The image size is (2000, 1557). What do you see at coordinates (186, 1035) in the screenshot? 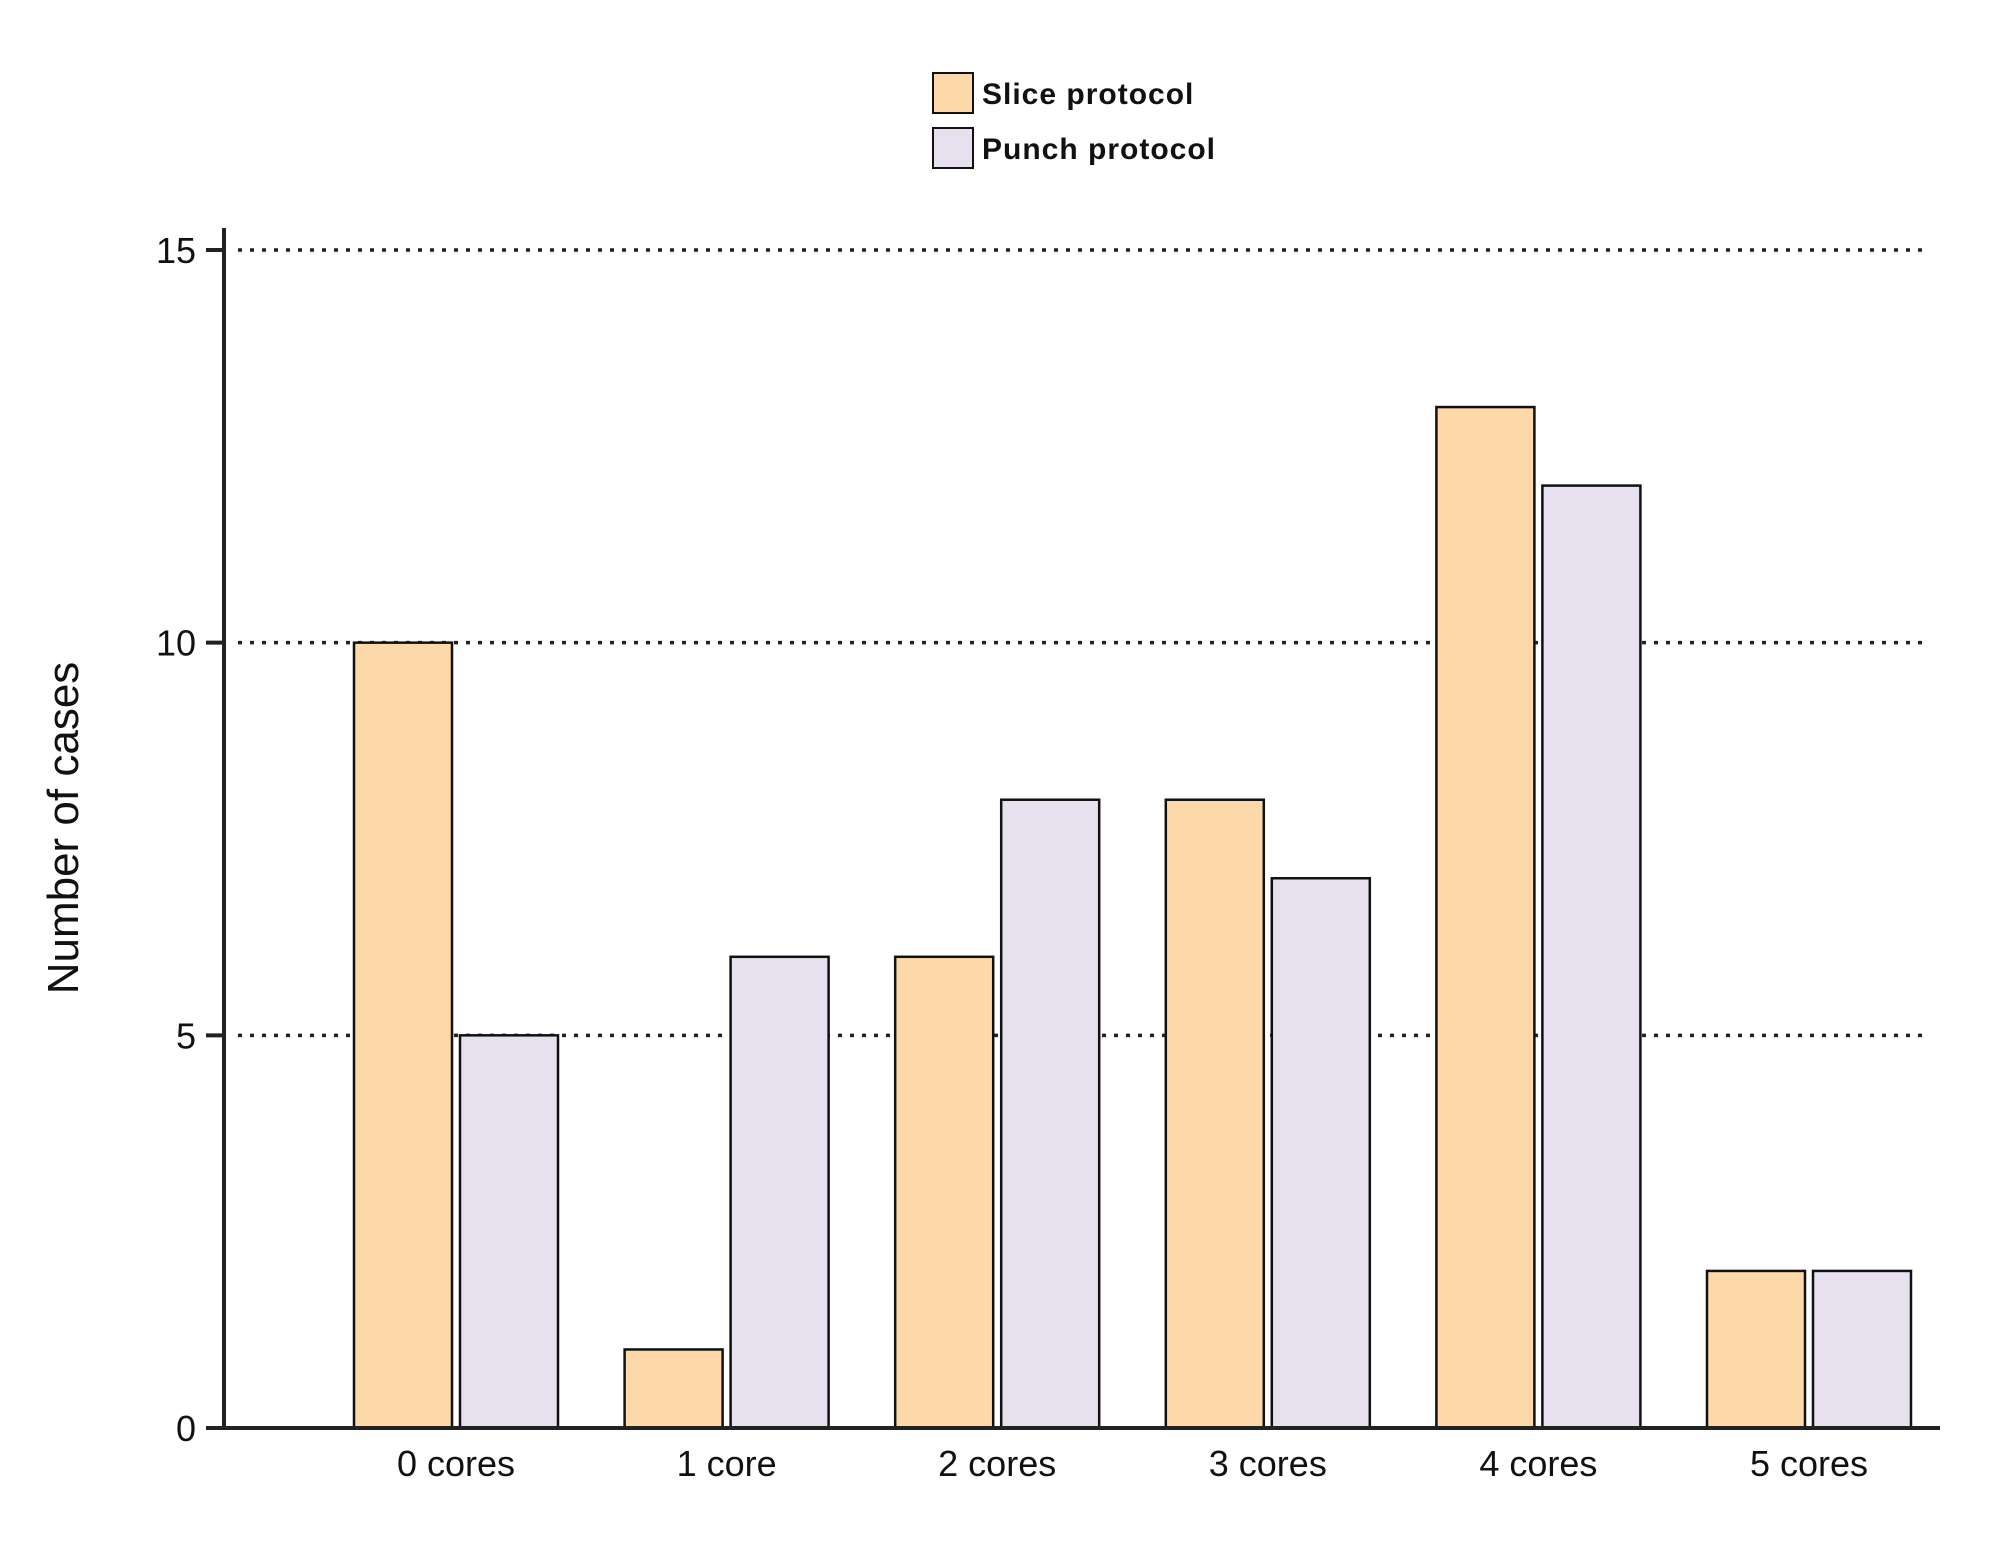
I see `y-tick-label-5: 5` at bounding box center [186, 1035].